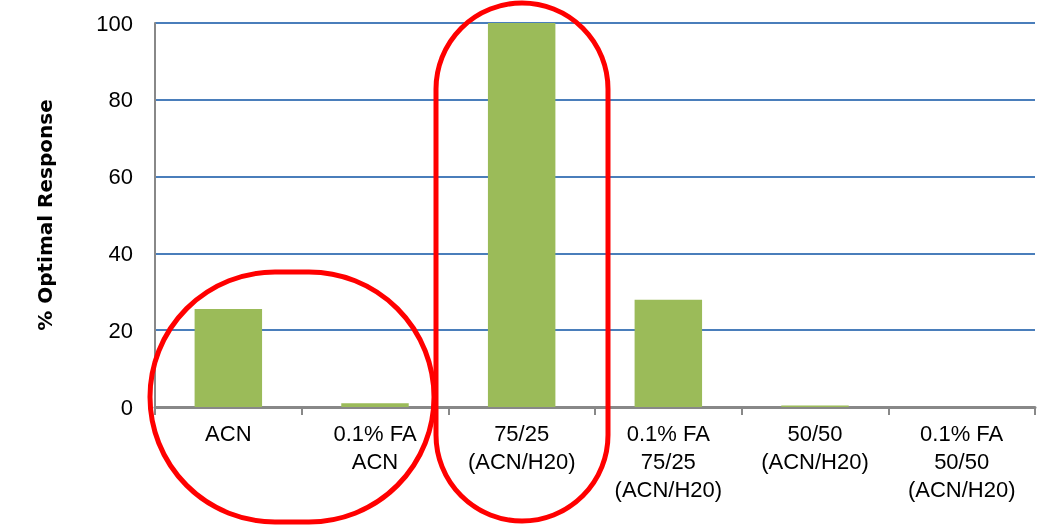 This screenshot has width=1037, height=525. What do you see at coordinates (120, 177) in the screenshot?
I see `y-tick-label: 60` at bounding box center [120, 177].